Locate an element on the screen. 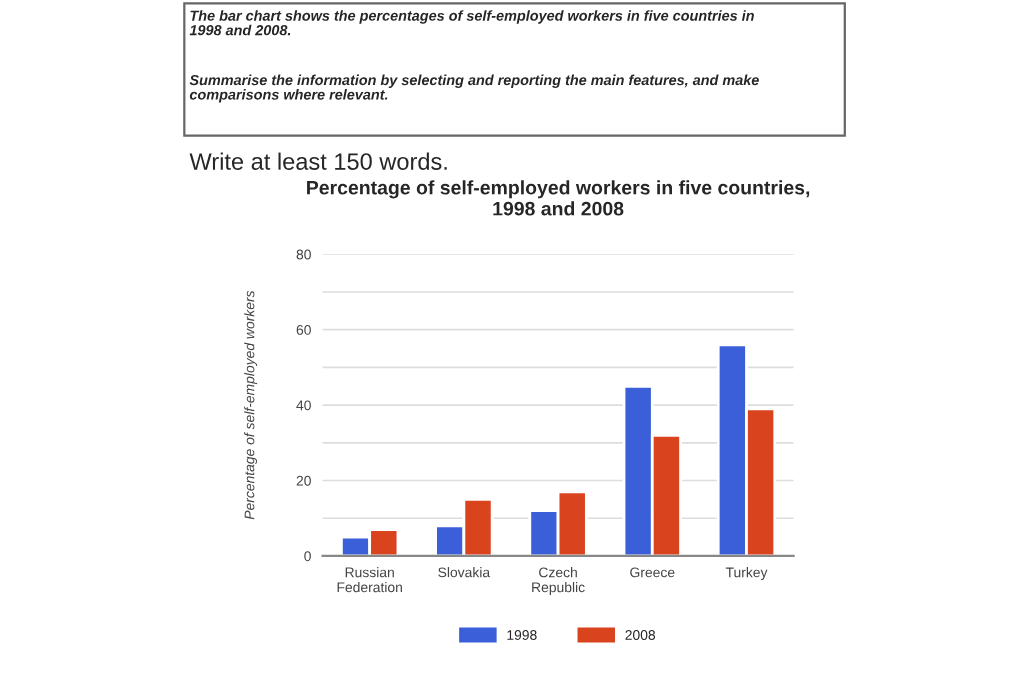  chart-title: Percentage of self-employed workers in five countries, 1998 and 2008 is located at coordinates (558, 198).